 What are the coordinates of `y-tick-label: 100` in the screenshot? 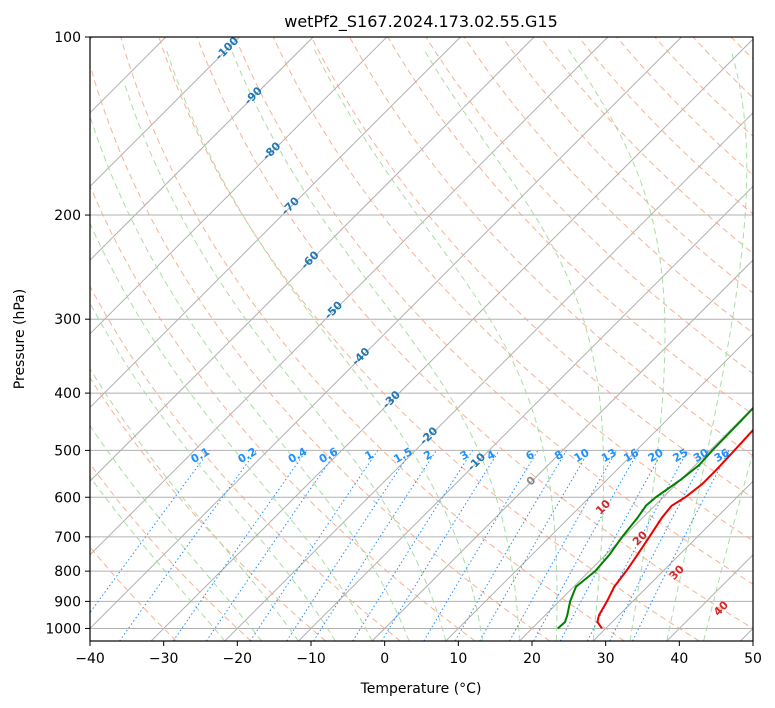 It's located at (67, 38).